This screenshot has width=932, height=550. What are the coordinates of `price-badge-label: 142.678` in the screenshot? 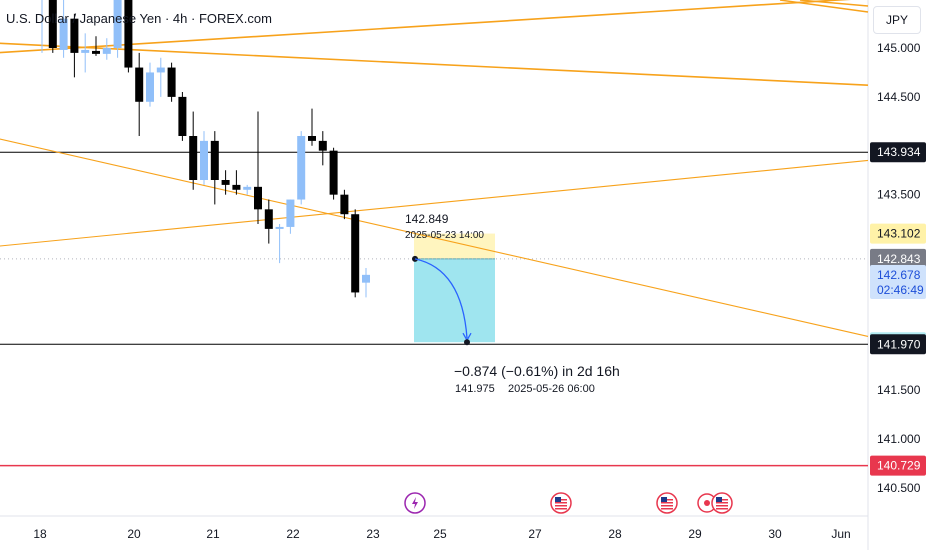 It's located at (899, 275).